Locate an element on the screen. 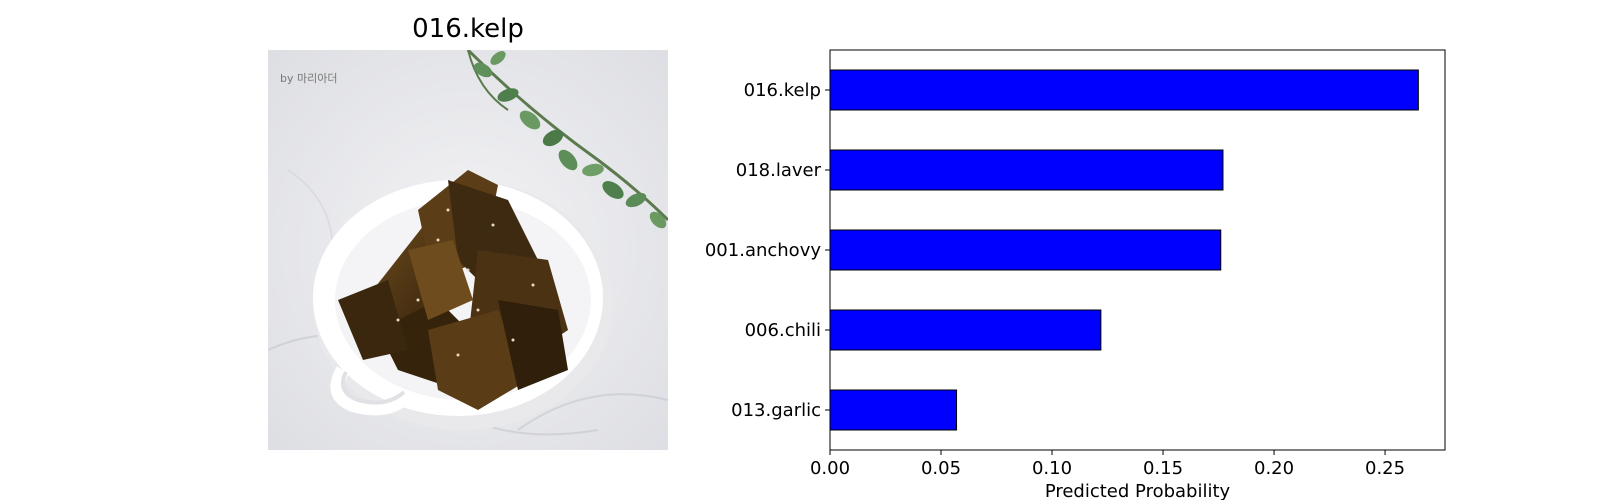  bar-006-chili is located at coordinates (965, 330).